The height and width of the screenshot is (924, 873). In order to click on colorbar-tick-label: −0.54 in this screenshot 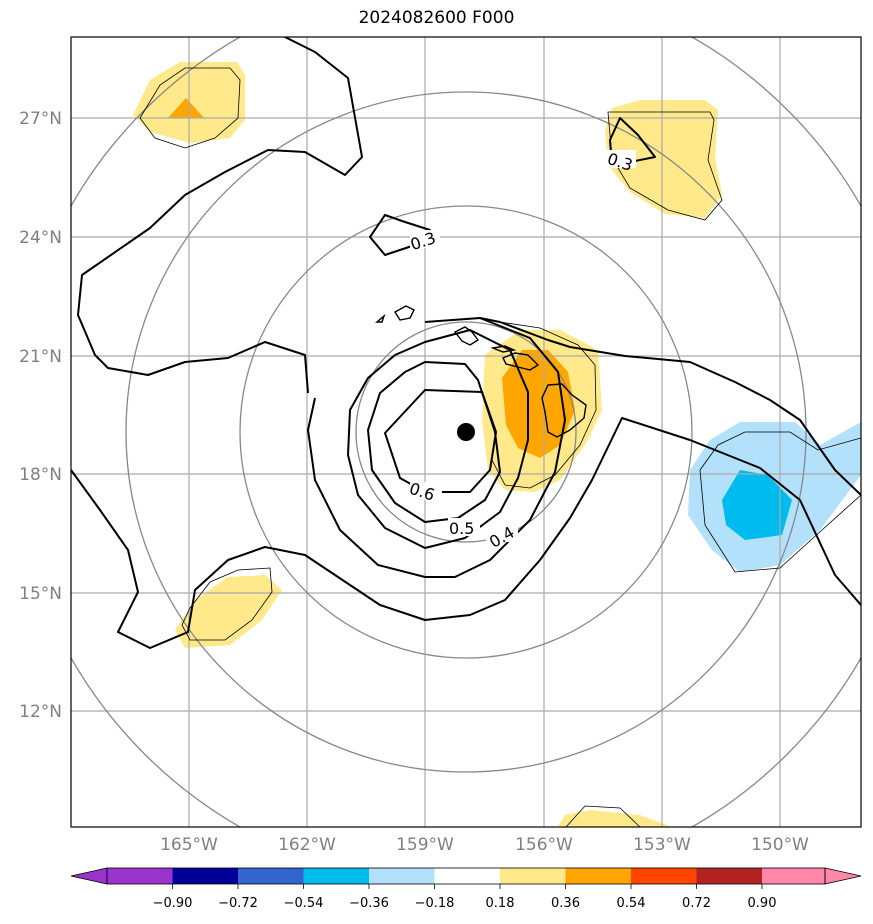, I will do `click(304, 903)`.